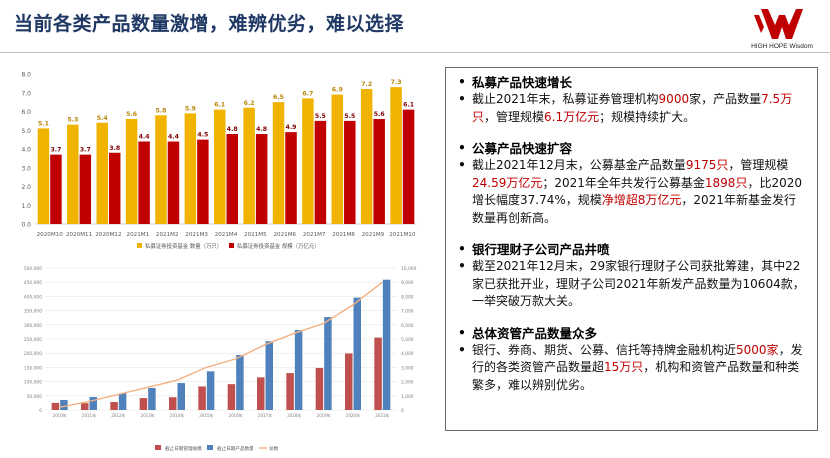 Image resolution: width=830 pixels, height=458 pixels. What do you see at coordinates (647, 116) in the screenshot?
I see `body-text: ；规模持续扩大。` at bounding box center [647, 116].